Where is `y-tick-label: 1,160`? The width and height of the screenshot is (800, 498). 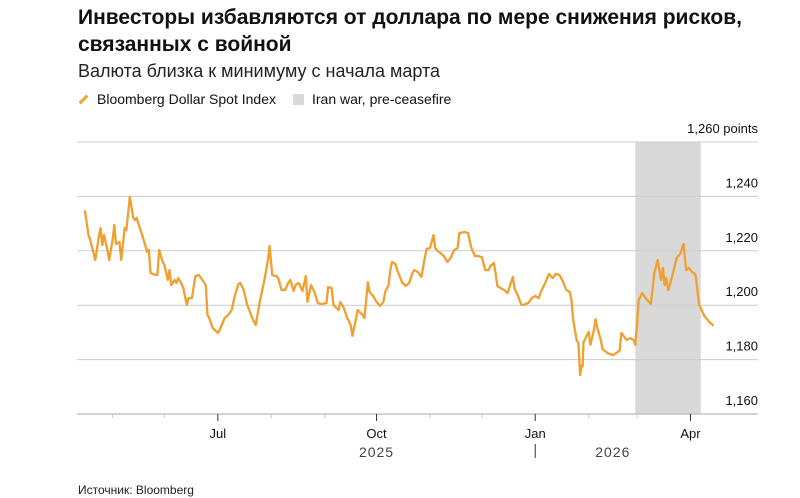
y-tick-label: 1,160 is located at coordinates (741, 400).